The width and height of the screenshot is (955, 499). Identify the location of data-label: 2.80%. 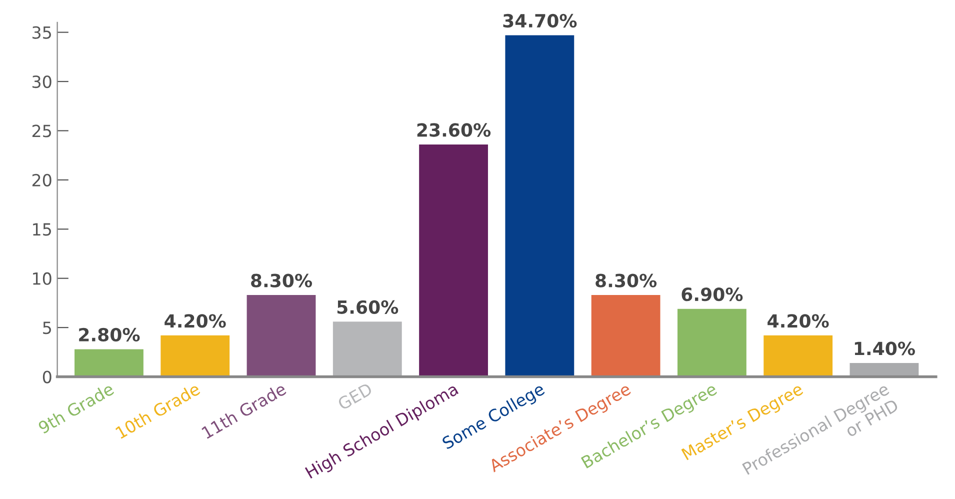
(109, 335).